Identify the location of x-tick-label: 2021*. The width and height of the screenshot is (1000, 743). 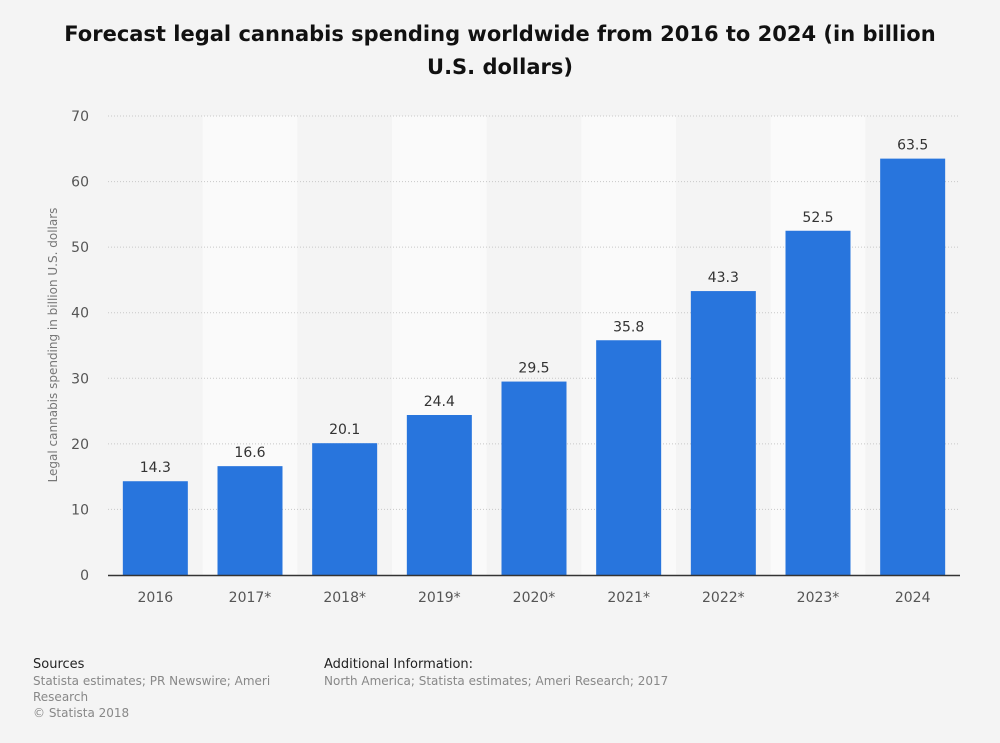
(628, 598).